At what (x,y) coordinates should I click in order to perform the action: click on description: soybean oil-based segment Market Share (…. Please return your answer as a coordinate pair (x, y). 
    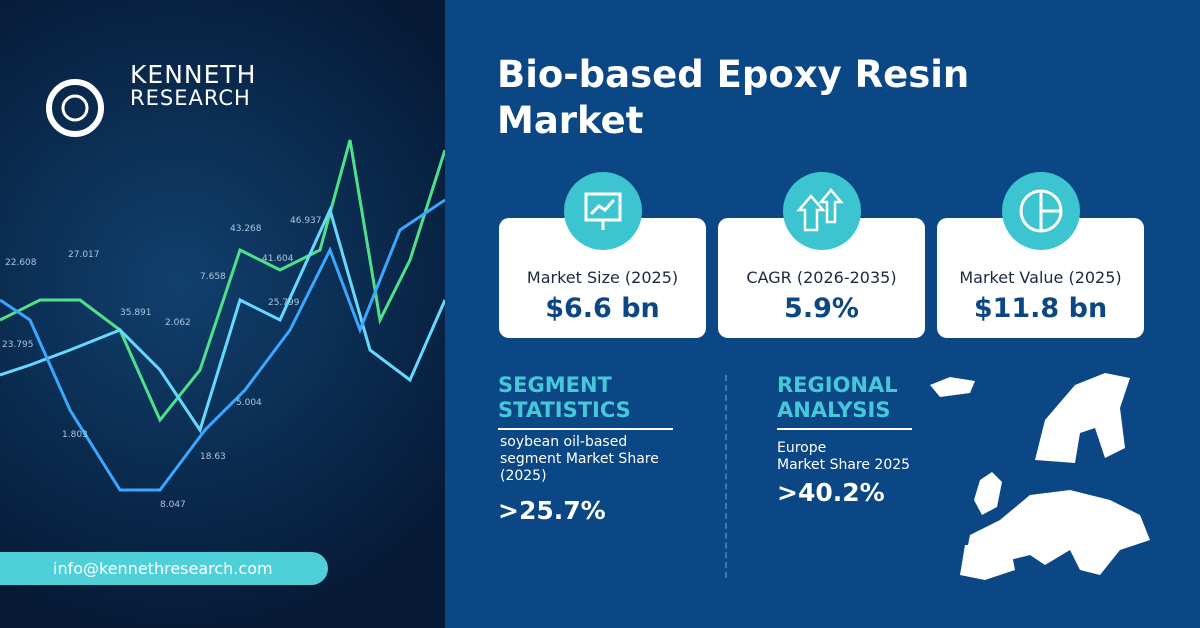
    Looking at the image, I should click on (579, 459).